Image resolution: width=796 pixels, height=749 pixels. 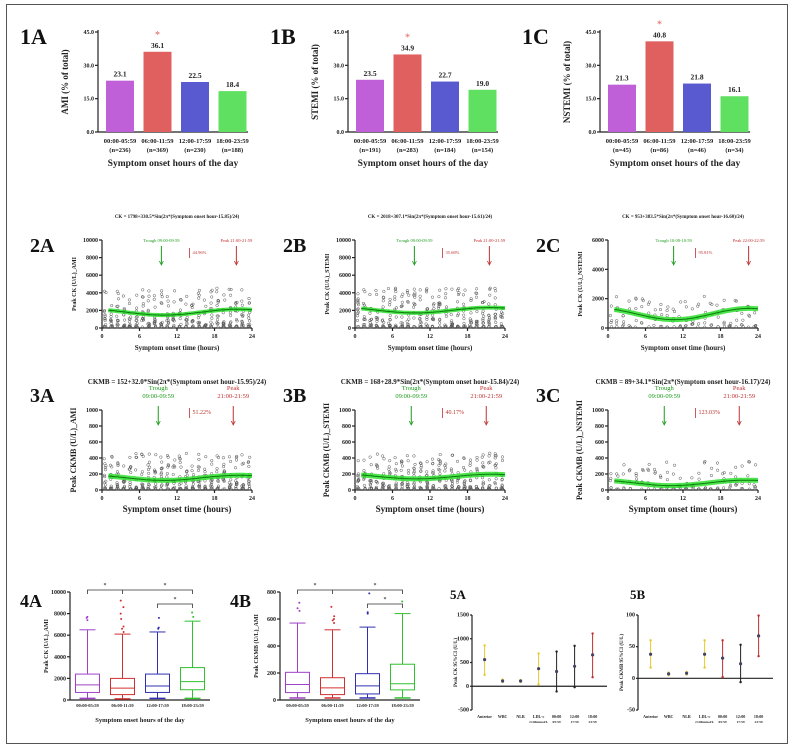 What do you see at coordinates (697, 107) in the screenshot?
I see `bar` at bounding box center [697, 107].